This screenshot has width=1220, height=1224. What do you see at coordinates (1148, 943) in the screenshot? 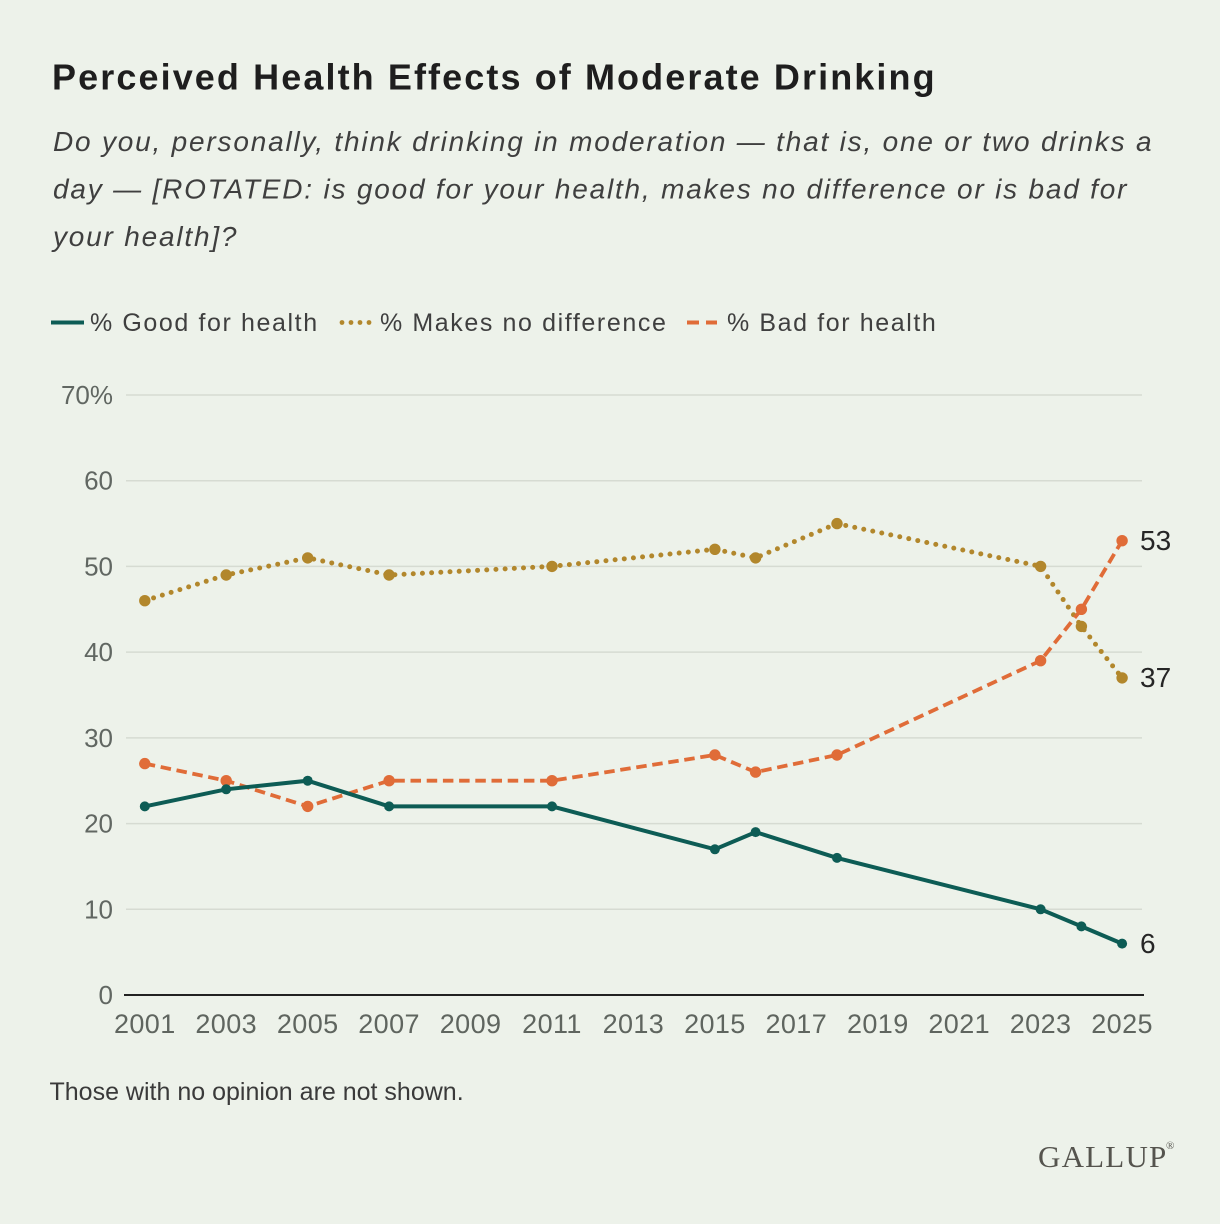
I see `svg-text: 6` at bounding box center [1148, 943].